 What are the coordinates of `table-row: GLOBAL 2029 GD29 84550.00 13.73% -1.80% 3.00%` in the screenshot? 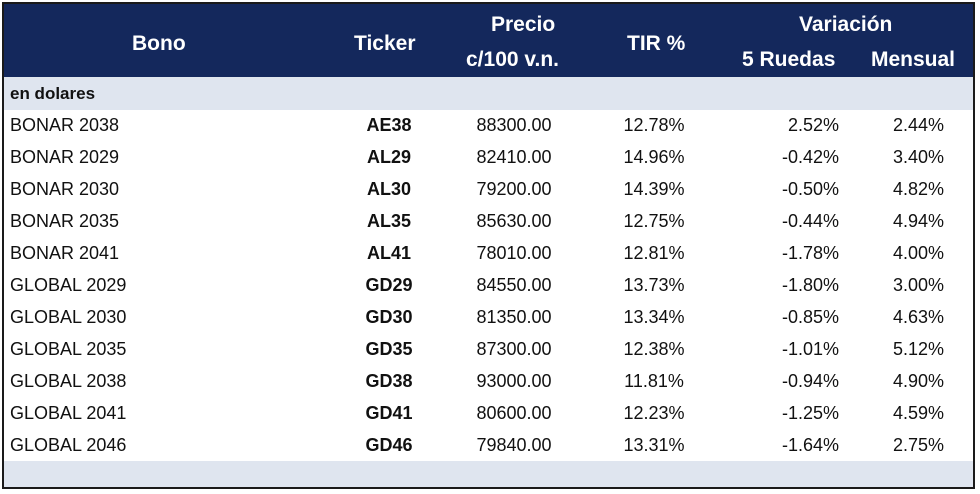 It's located at (488, 287).